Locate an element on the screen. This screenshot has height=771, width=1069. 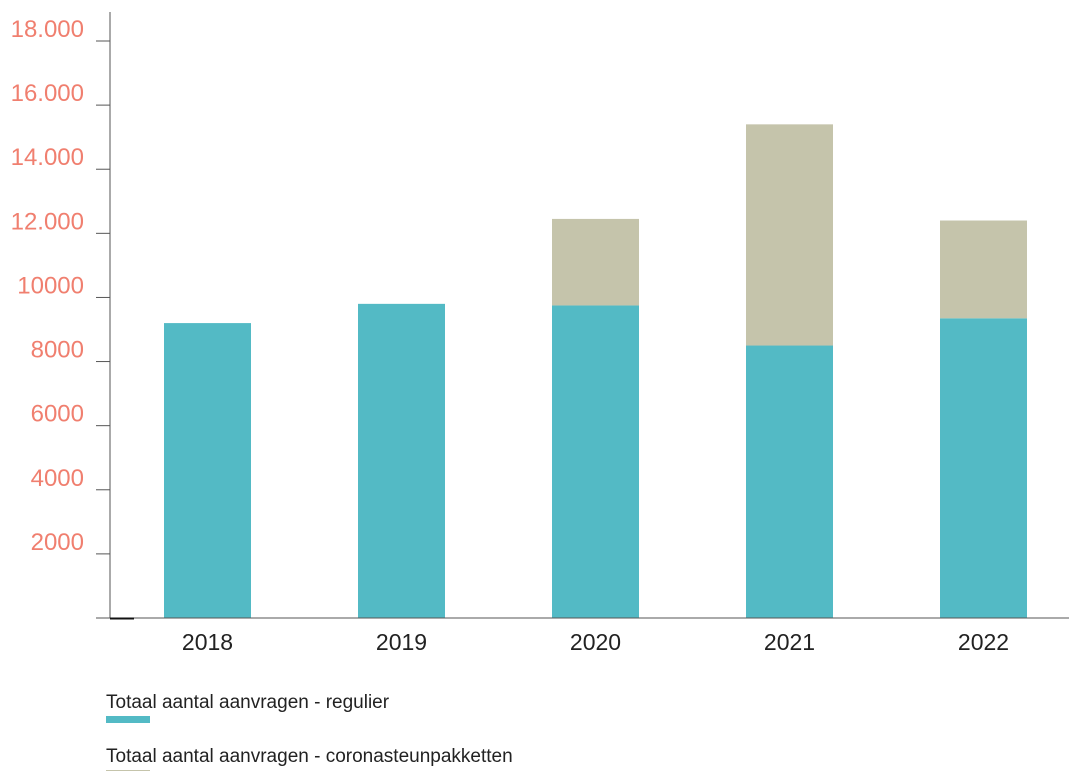
x-axis-ticks: 2018 2019 2020 2021 2022 is located at coordinates (595, 642).